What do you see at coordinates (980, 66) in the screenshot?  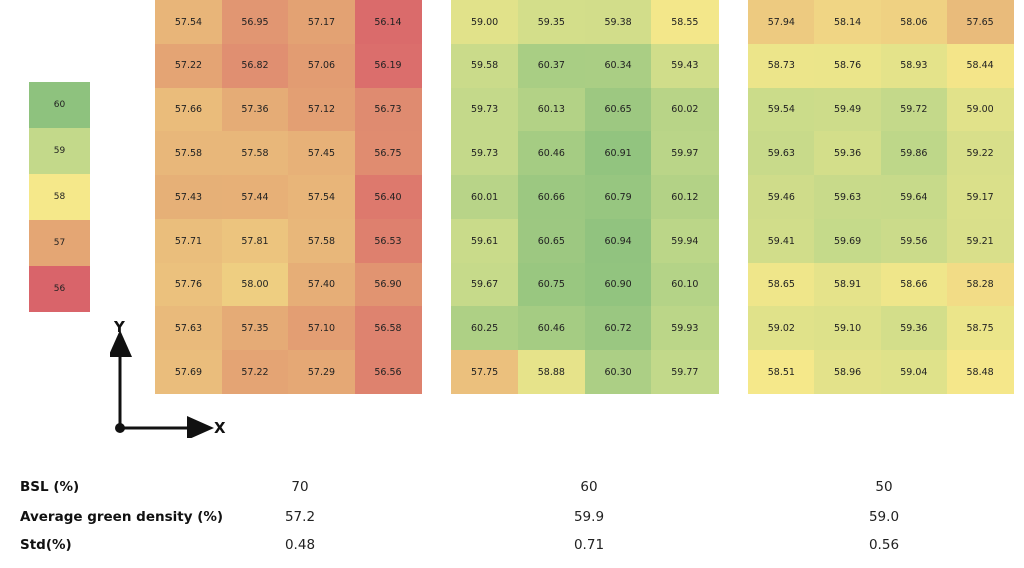 I see `heatmap-cell: 58.44` at bounding box center [980, 66].